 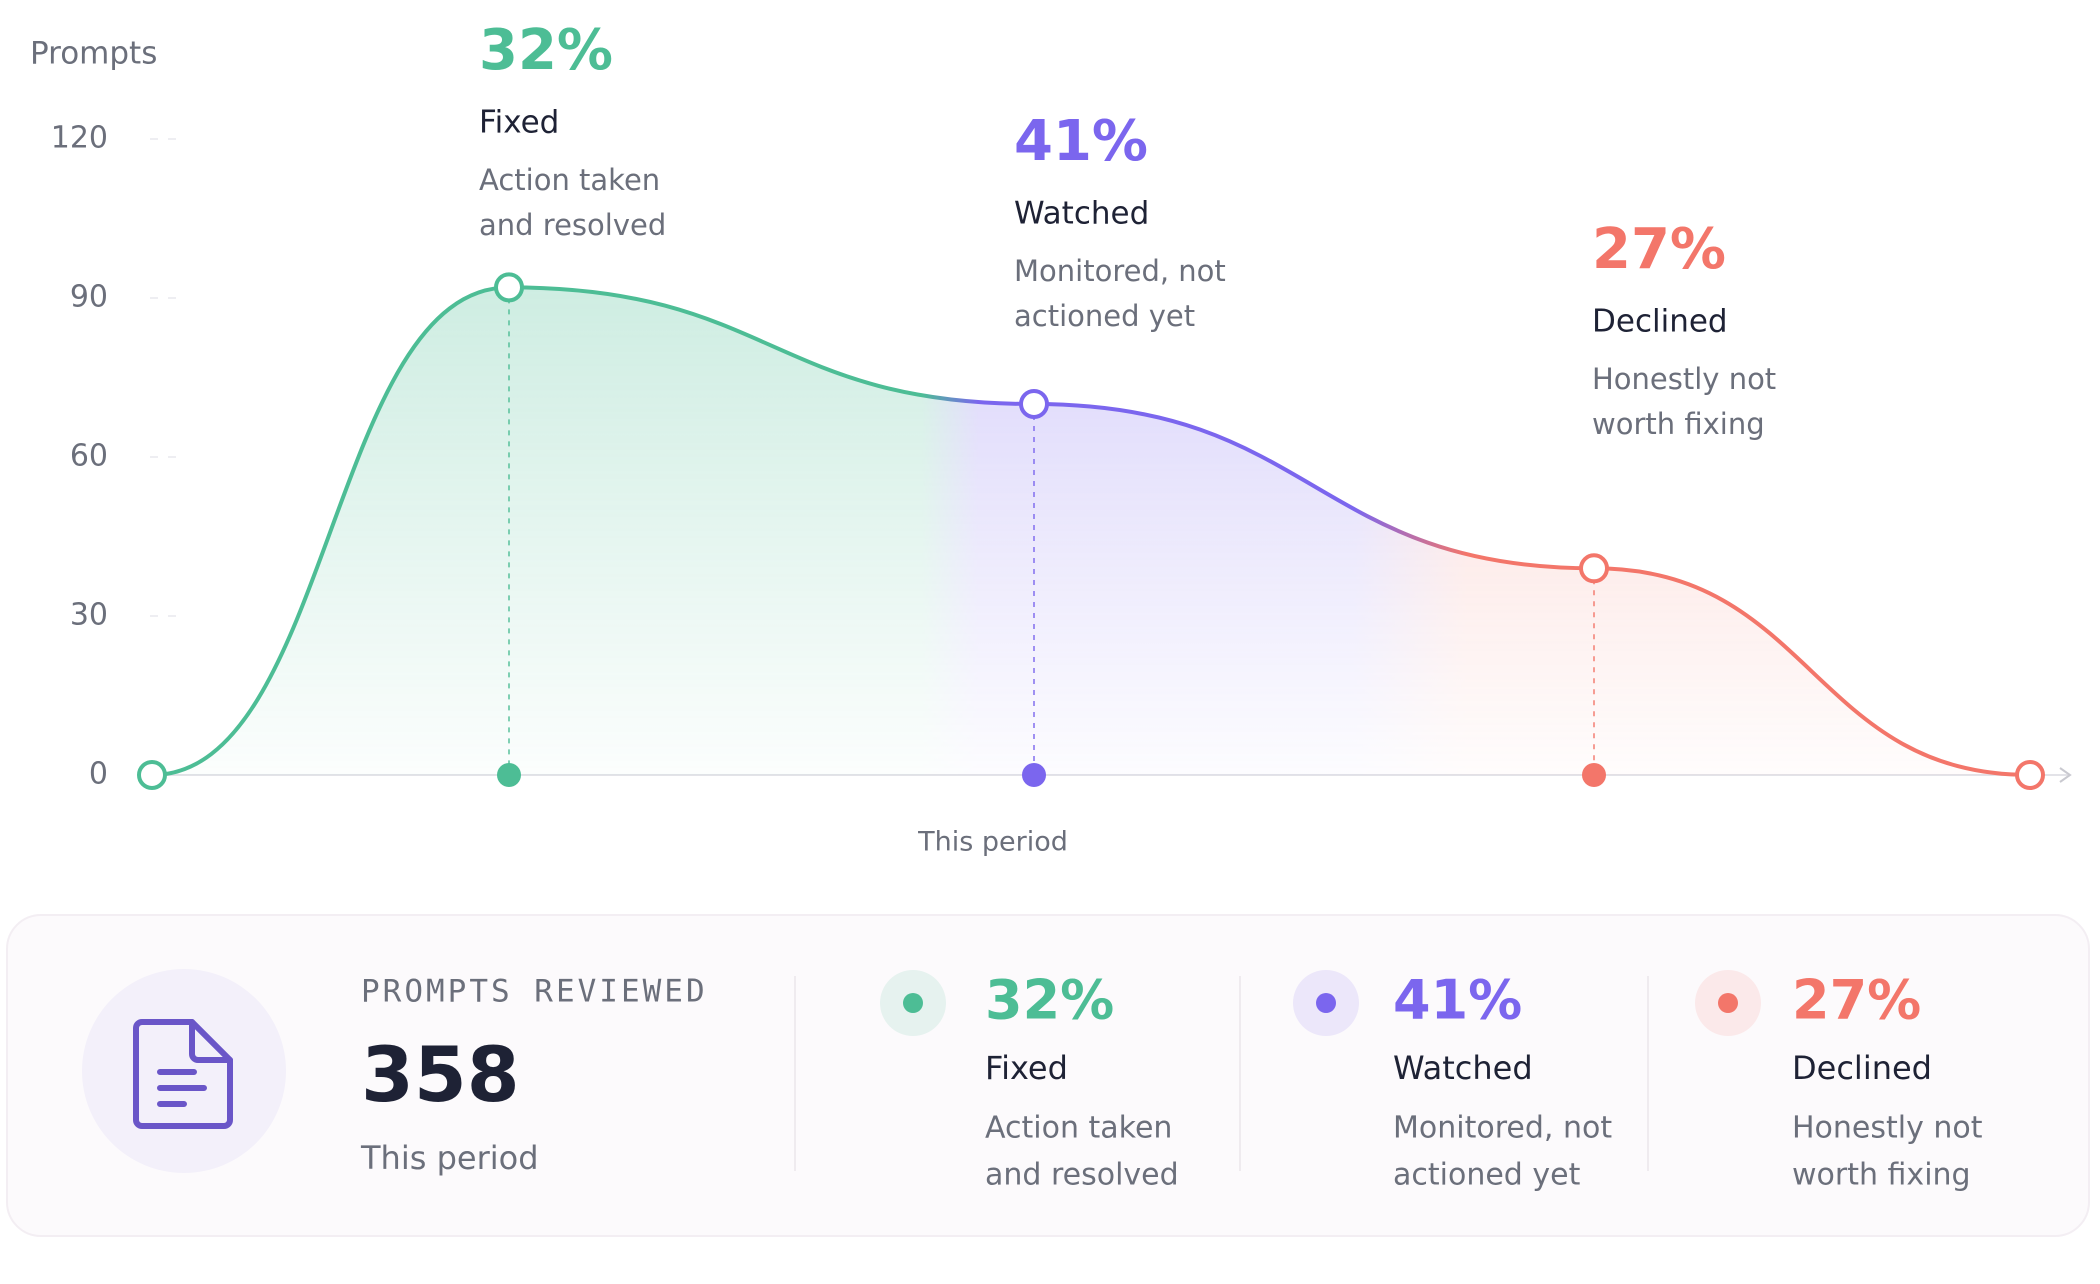 I want to click on axis-arrow, so click(x=2065, y=775).